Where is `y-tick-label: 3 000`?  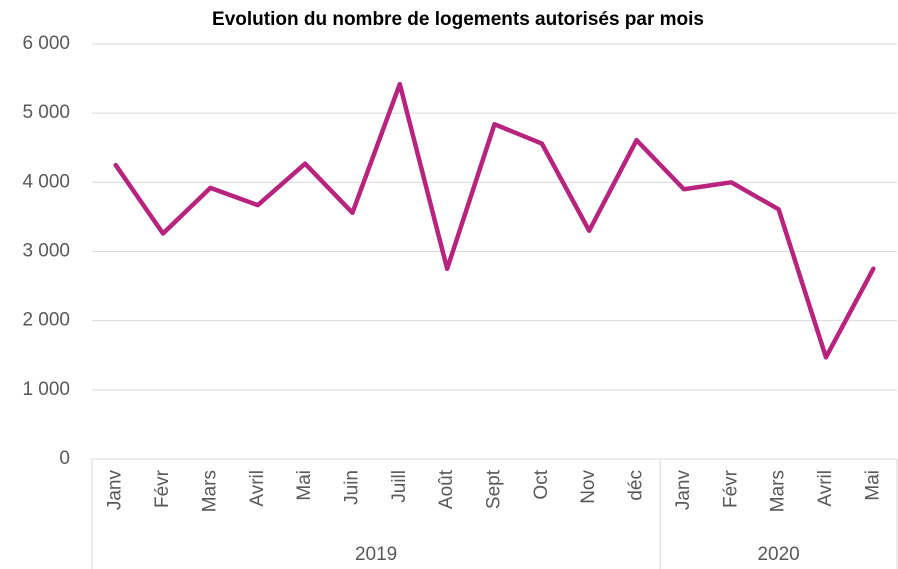 y-tick-label: 3 000 is located at coordinates (46, 251).